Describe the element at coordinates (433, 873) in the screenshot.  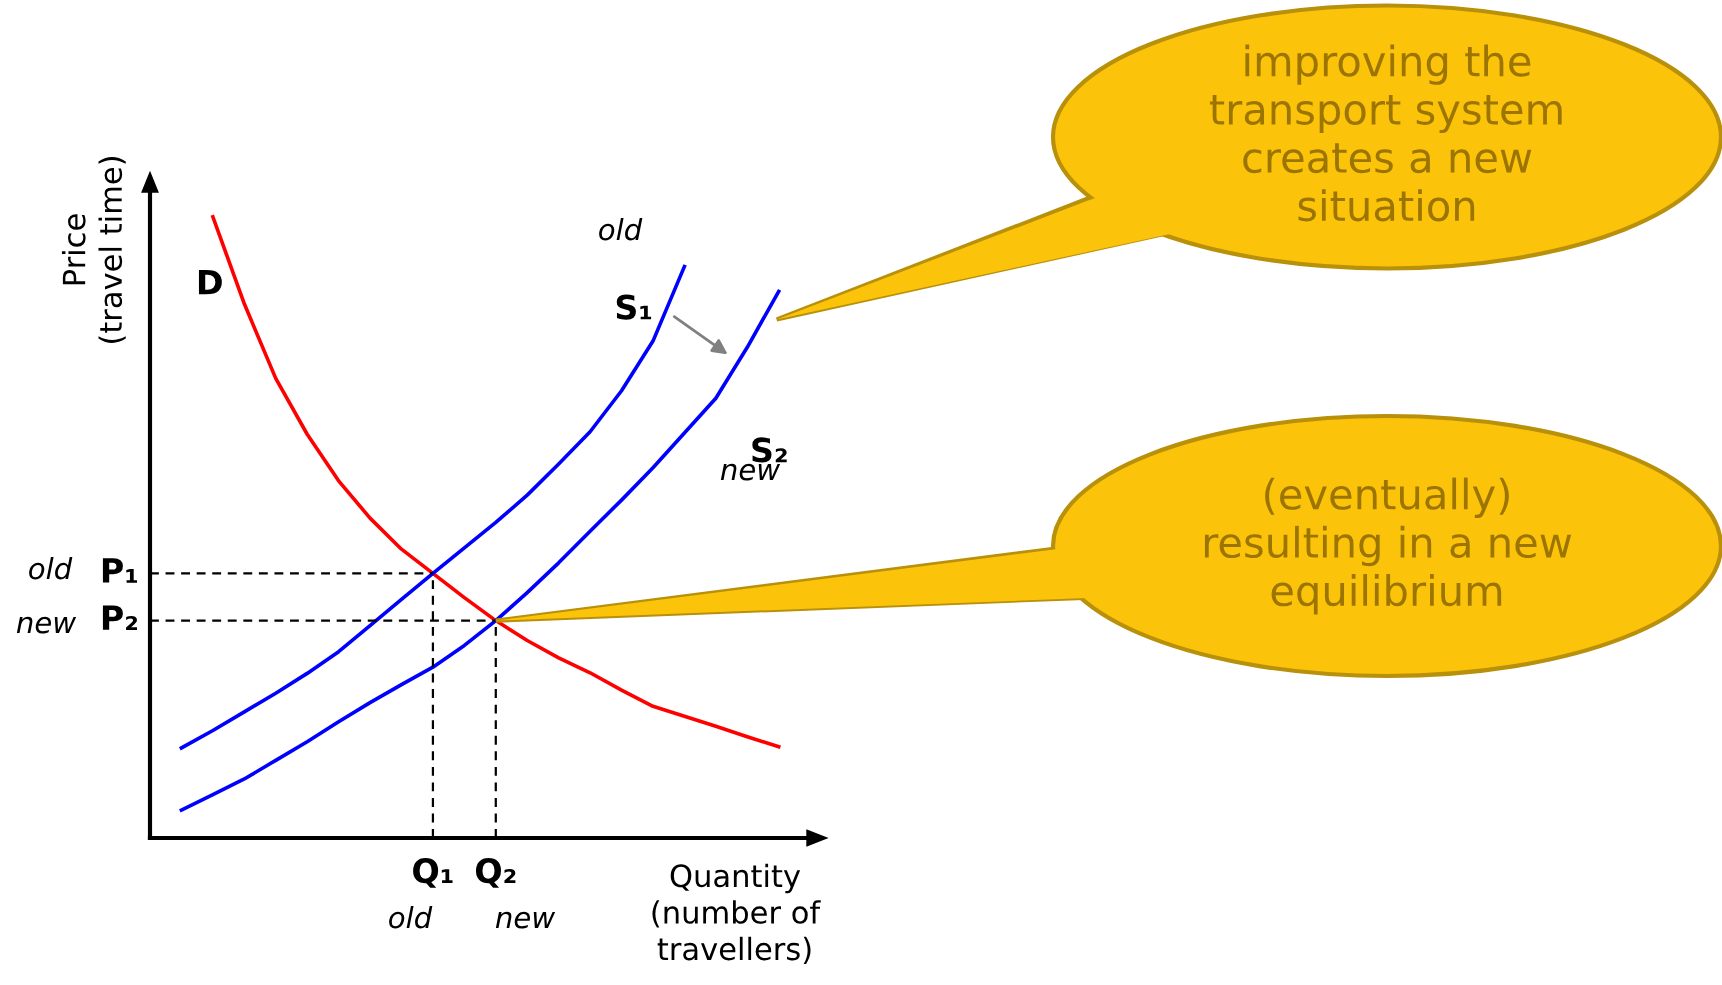
I see `x-tick-label: Q₁` at that location.